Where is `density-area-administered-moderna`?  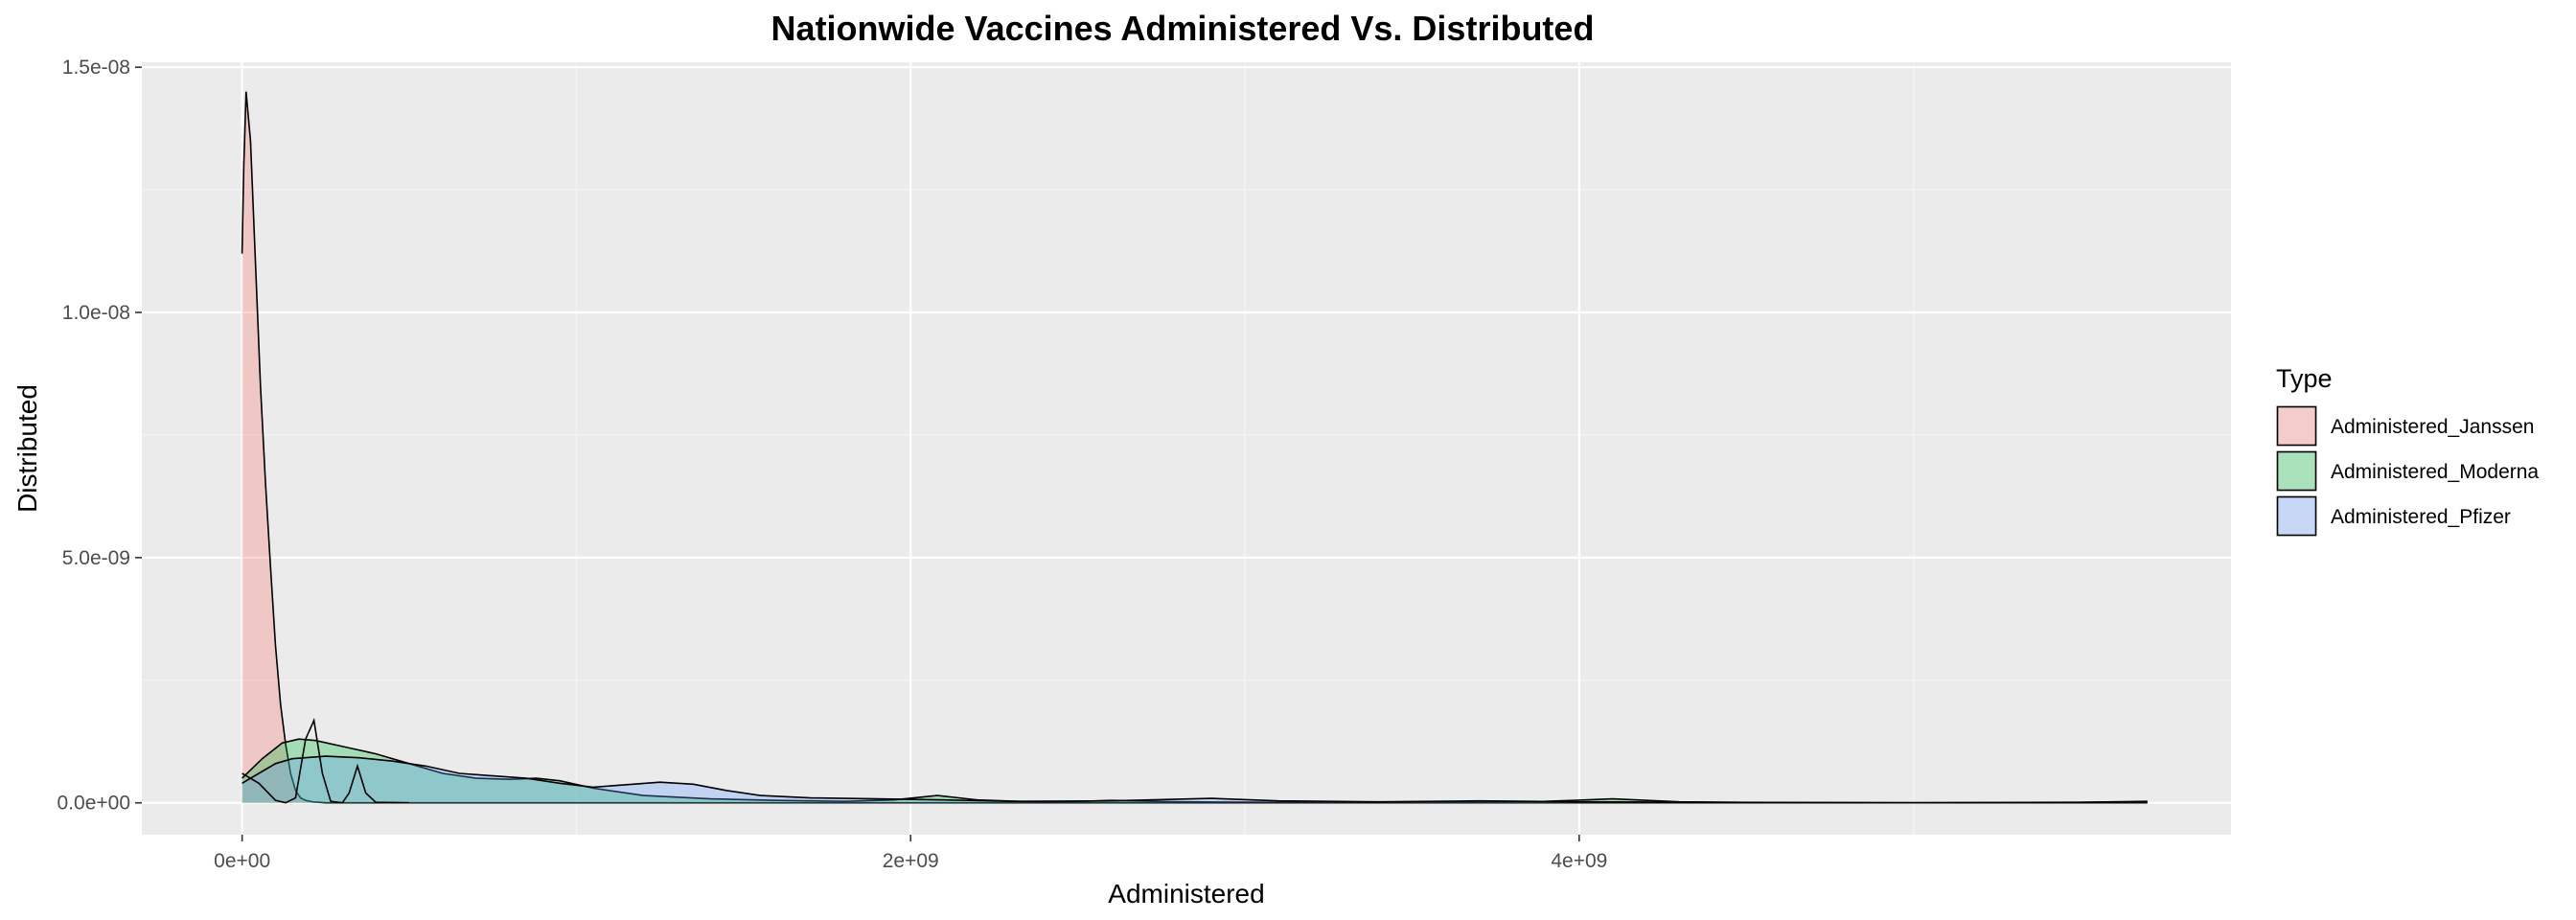 density-area-administered-moderna is located at coordinates (1195, 771).